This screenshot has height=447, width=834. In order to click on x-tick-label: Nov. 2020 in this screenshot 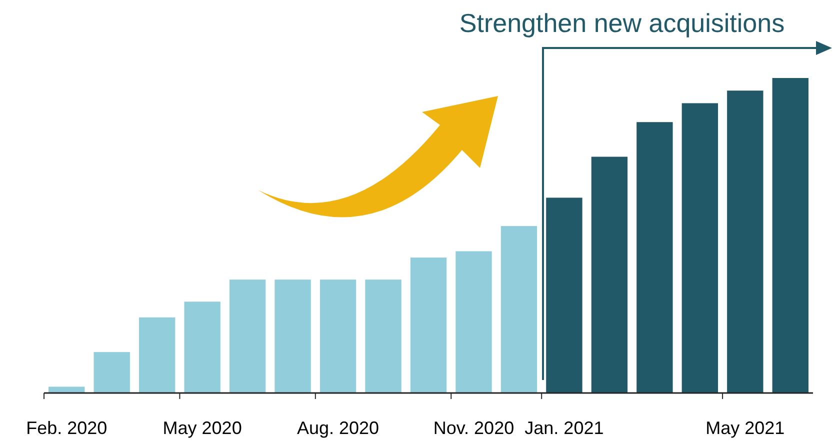, I will do `click(473, 428)`.